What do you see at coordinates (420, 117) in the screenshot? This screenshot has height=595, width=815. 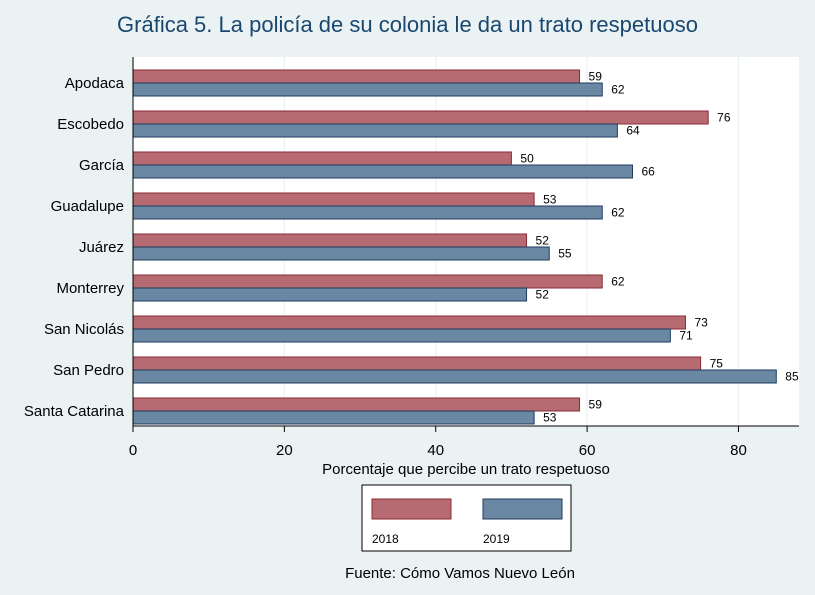 I see `bar-2018-escobedo` at bounding box center [420, 117].